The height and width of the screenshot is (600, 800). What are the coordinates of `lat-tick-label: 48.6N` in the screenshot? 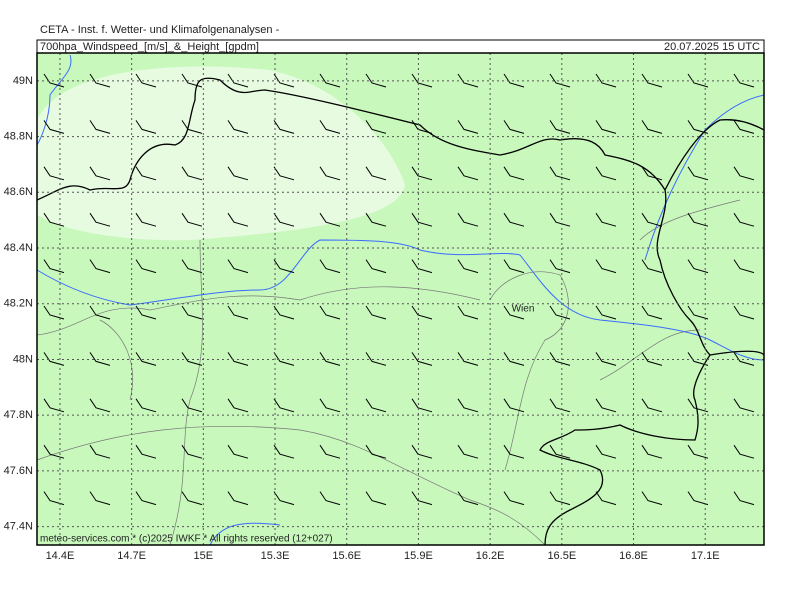 It's located at (18, 192).